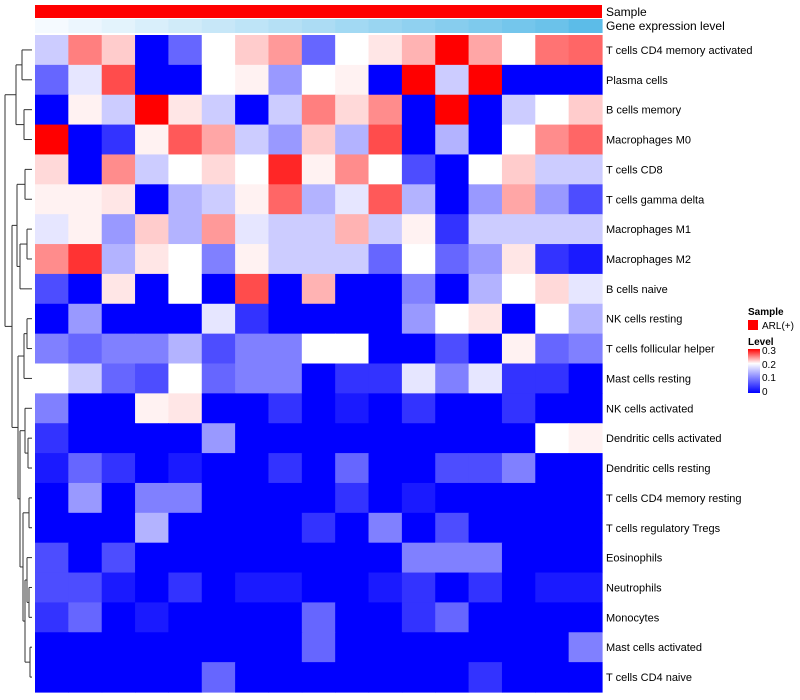 The image size is (800, 700). I want to click on track-label-sample: Sample, so click(626, 12).